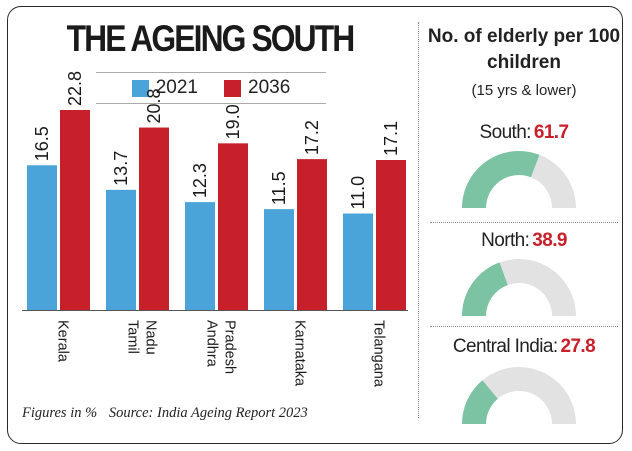  I want to click on gauge-label-south: South: 61.7, so click(524, 133).